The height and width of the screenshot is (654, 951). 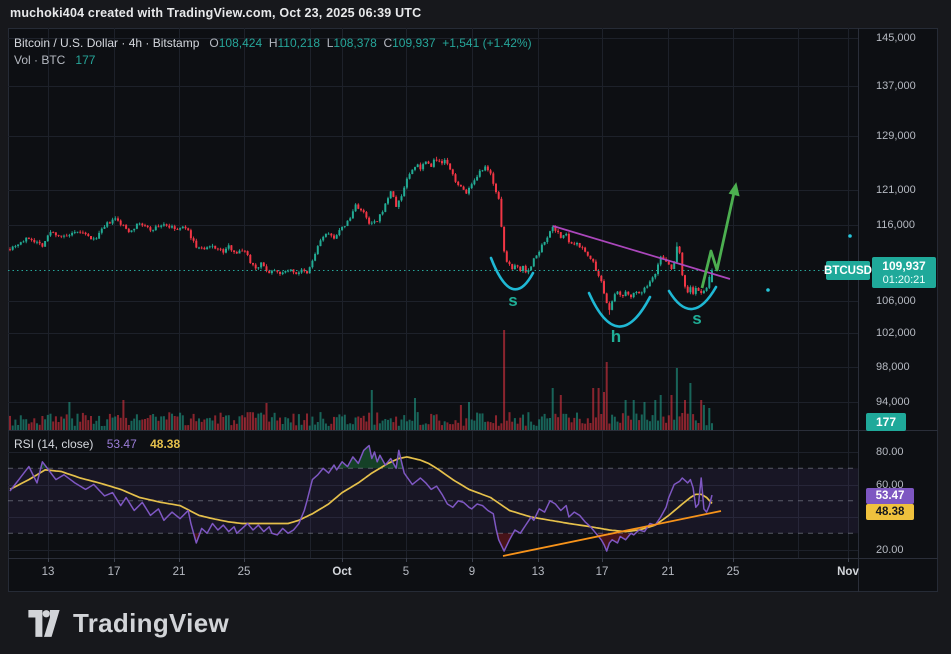 What do you see at coordinates (893, 367) in the screenshot?
I see `price-axis-label: 98,000` at bounding box center [893, 367].